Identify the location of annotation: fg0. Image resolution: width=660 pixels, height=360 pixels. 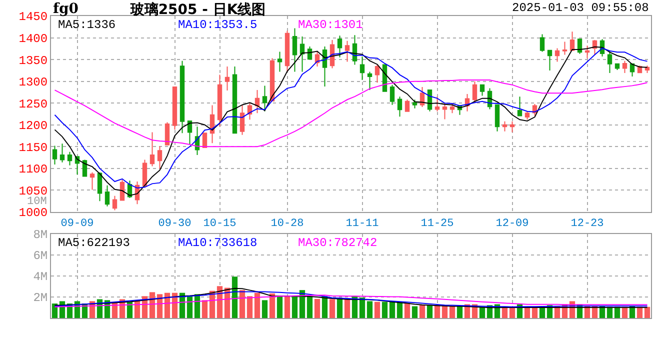
(66, 9).